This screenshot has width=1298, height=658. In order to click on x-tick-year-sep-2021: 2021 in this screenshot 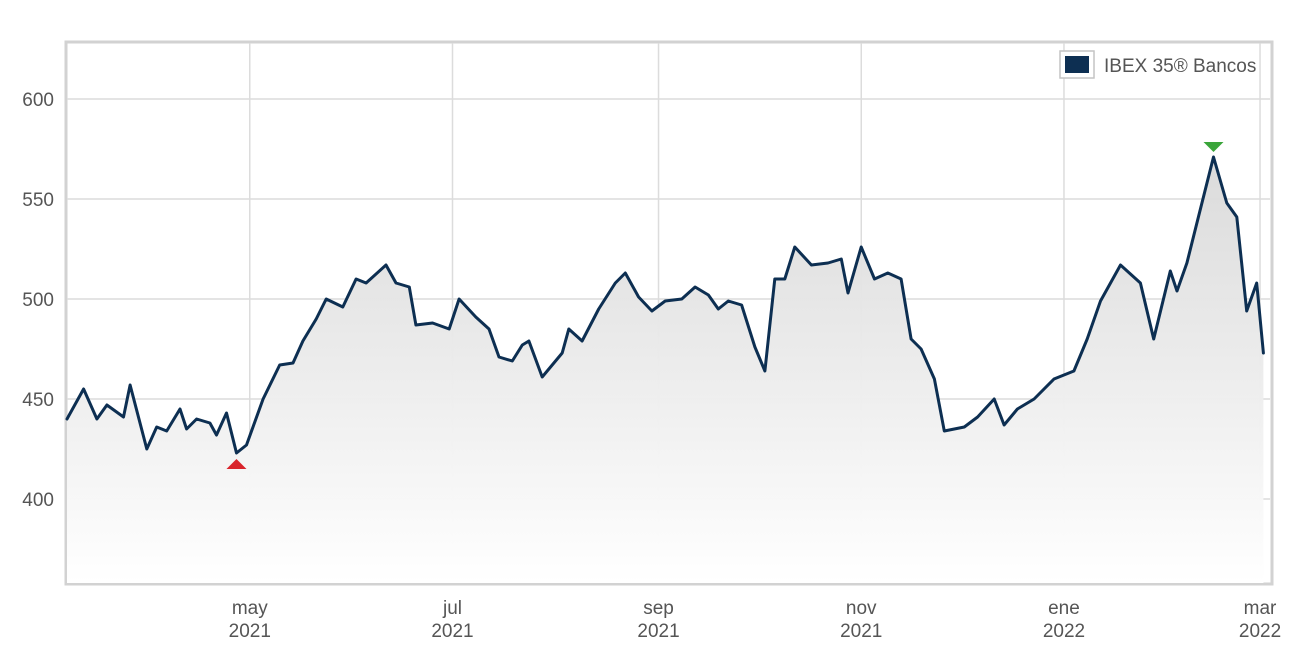, I will do `click(658, 631)`.